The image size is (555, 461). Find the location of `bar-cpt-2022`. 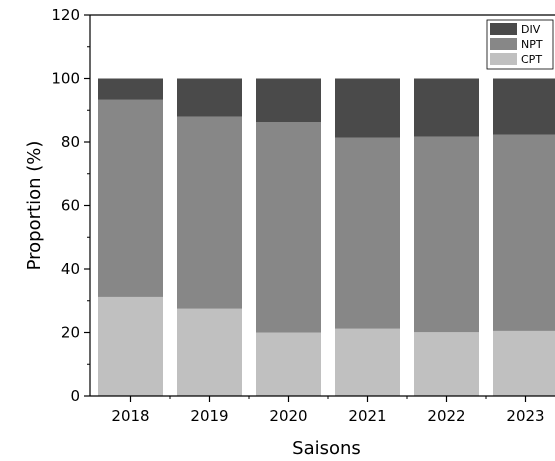

bar-cpt-2022 is located at coordinates (446, 364).